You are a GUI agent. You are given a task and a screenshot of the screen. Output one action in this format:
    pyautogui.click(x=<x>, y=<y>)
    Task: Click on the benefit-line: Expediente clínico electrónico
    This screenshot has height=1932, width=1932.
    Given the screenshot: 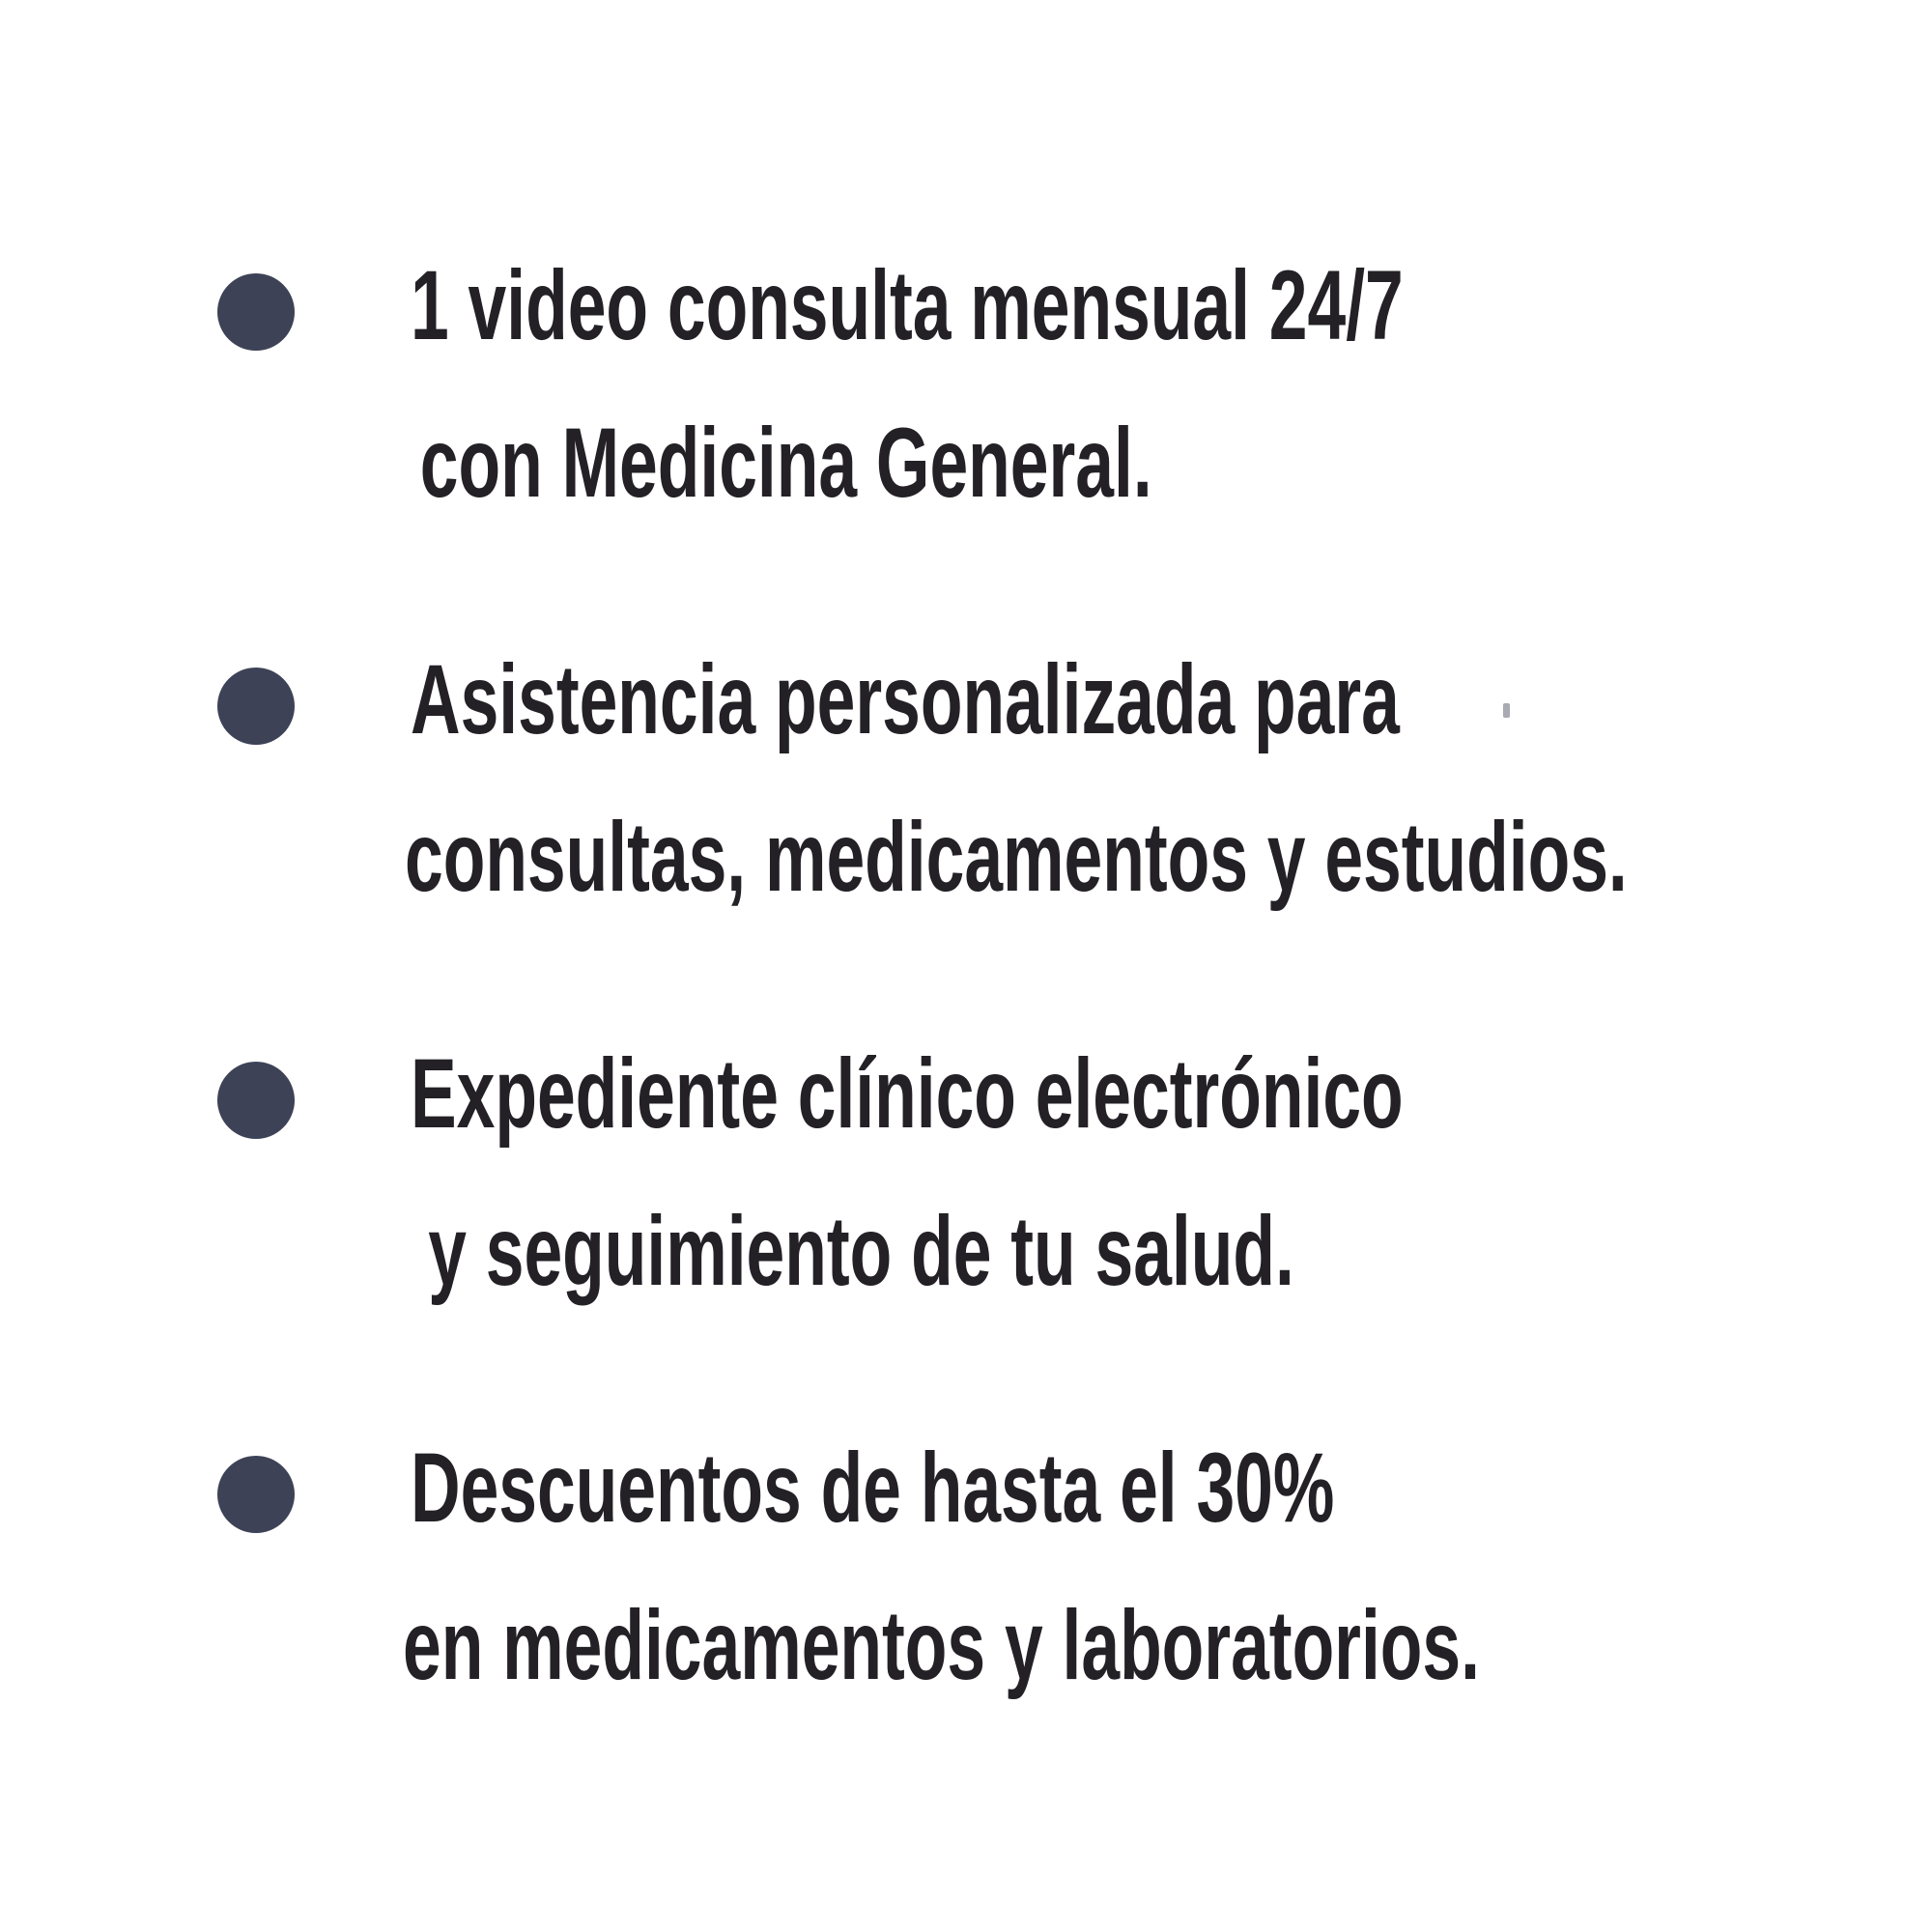 What is the action you would take?
    pyautogui.click(x=907, y=1093)
    